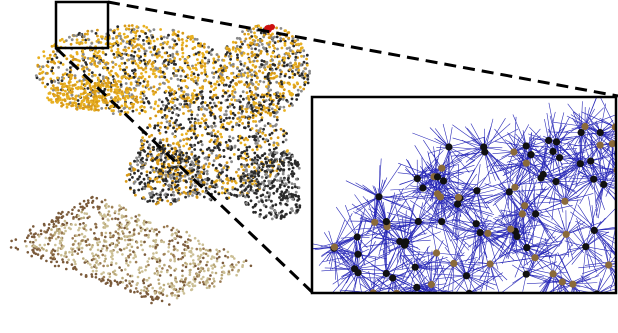 Image resolution: width=618 pixels, height=333 pixels. I want to click on ground-point-cloud, so click(131, 250).